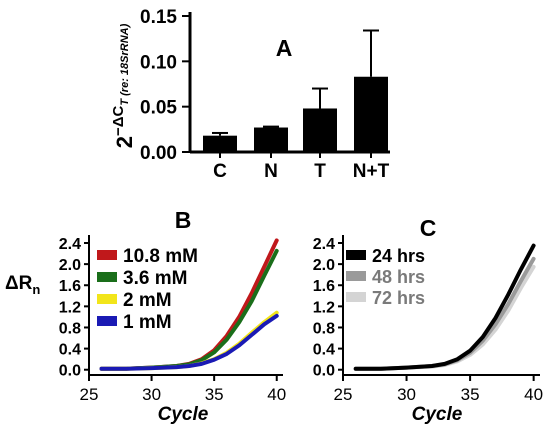 The height and width of the screenshot is (434, 550). What do you see at coordinates (70, 286) in the screenshot?
I see `panel-b-y-tick-label: 1.6` at bounding box center [70, 286].